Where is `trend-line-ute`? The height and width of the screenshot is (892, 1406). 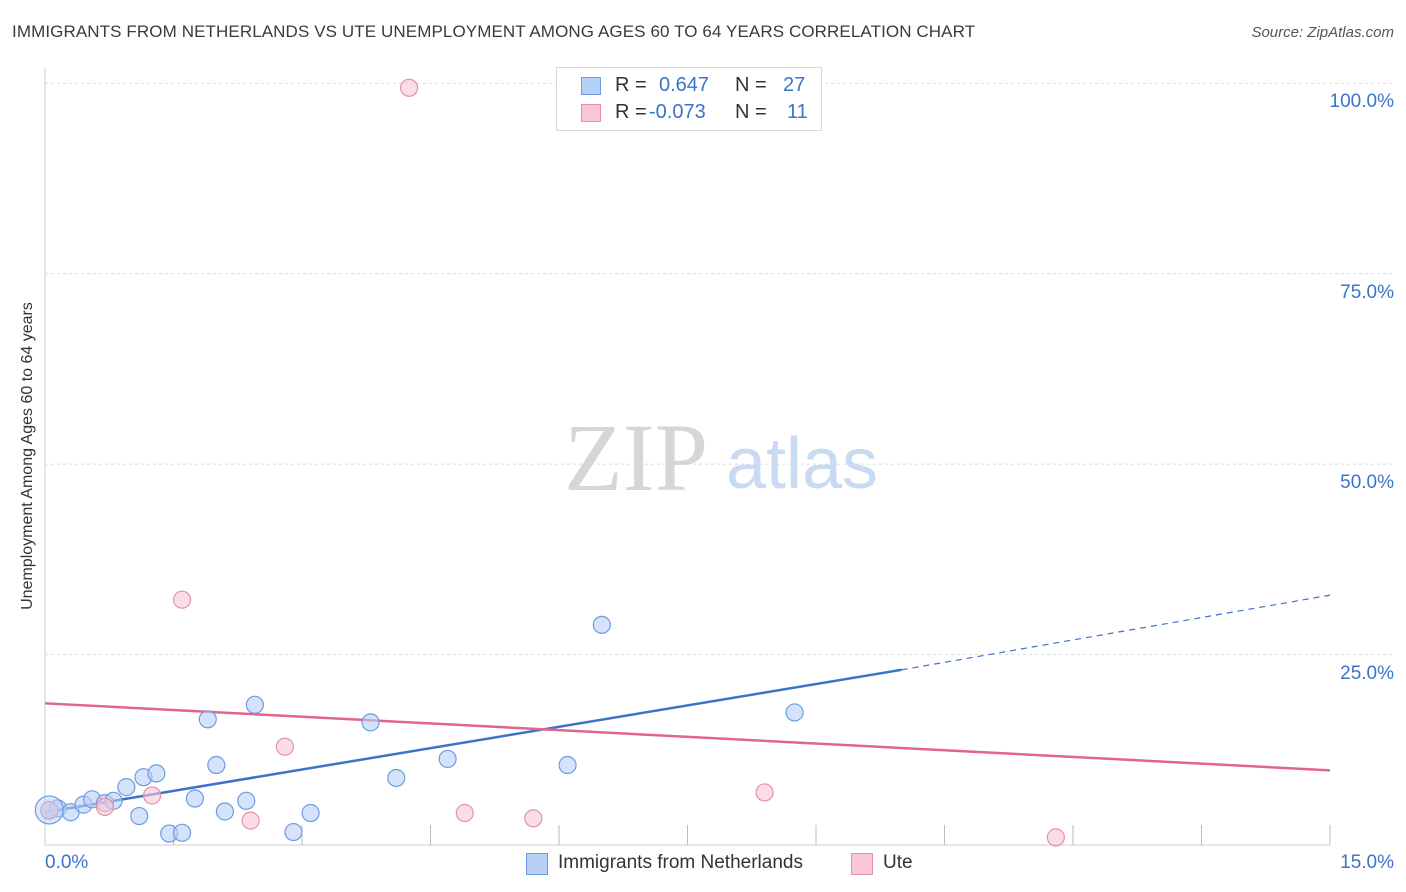 trend-line-ute is located at coordinates (687, 737).